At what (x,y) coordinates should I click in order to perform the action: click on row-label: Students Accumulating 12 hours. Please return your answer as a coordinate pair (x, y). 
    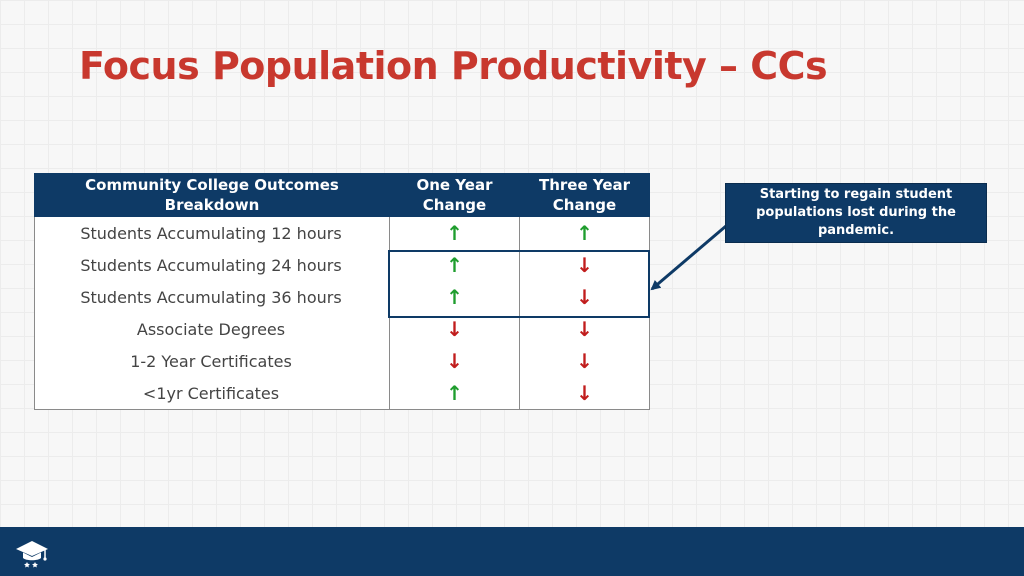
    Looking at the image, I should click on (212, 232).